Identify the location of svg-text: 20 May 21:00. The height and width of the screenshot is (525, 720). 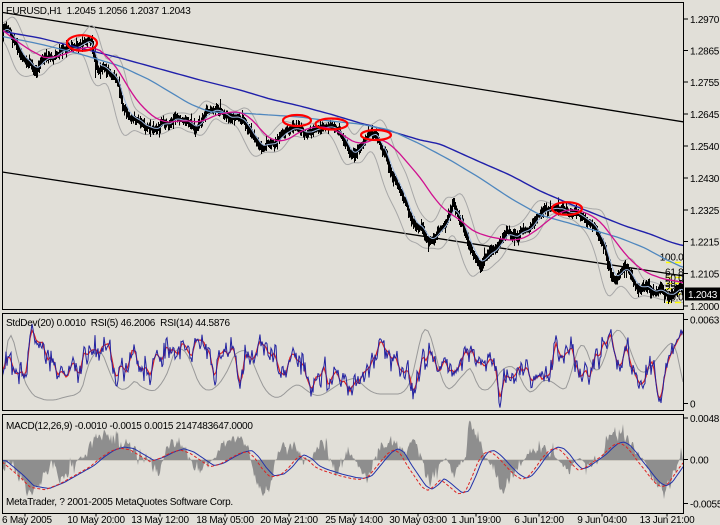
(289, 520).